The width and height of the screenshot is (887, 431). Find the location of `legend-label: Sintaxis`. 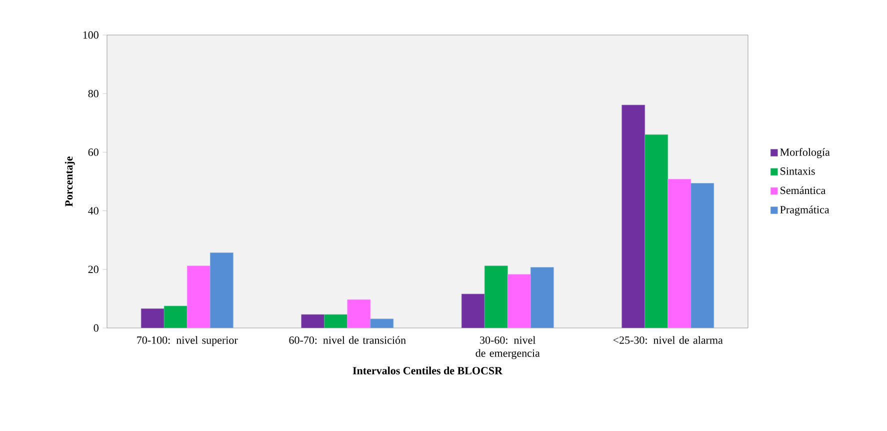

legend-label: Sintaxis is located at coordinates (797, 171).